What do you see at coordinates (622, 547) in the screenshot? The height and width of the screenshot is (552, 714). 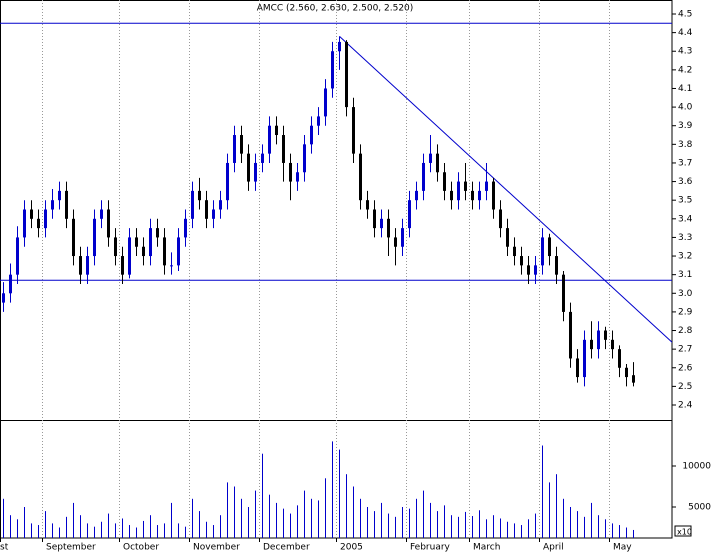 I see `x-tick-label: May` at bounding box center [622, 547].